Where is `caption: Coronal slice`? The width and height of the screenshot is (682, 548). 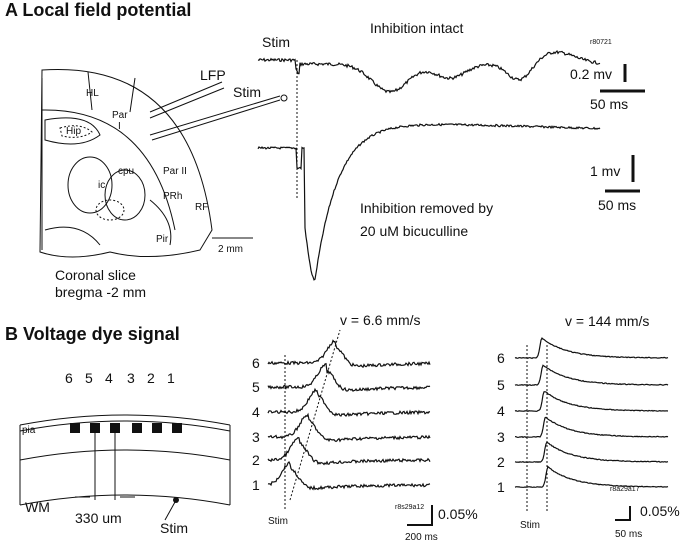
caption: Coronal slice is located at coordinates (95, 275).